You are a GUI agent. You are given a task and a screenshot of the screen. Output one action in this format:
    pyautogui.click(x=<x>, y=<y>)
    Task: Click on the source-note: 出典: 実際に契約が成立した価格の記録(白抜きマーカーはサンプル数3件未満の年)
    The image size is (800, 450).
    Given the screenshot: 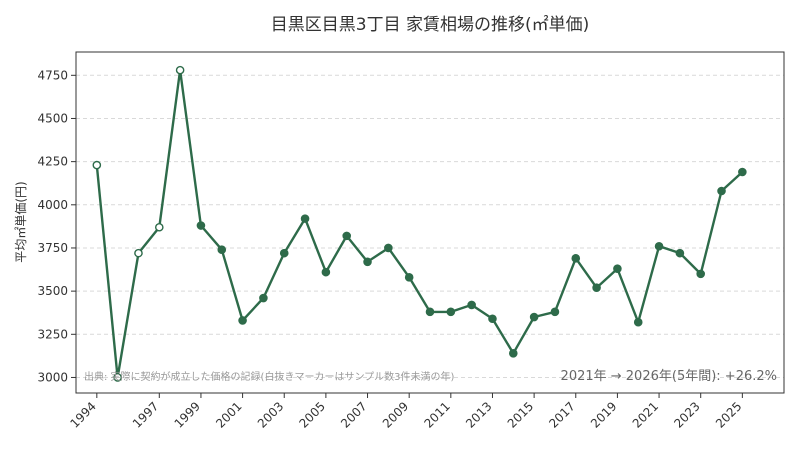 What is the action you would take?
    pyautogui.click(x=269, y=376)
    